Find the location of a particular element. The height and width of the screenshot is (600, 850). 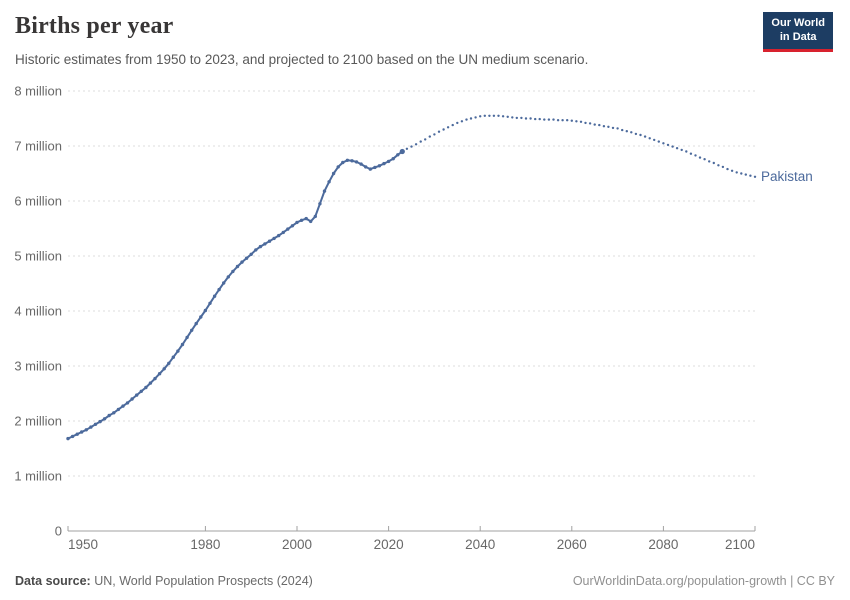

y-axis-tick-label: 5 million is located at coordinates (38, 256).